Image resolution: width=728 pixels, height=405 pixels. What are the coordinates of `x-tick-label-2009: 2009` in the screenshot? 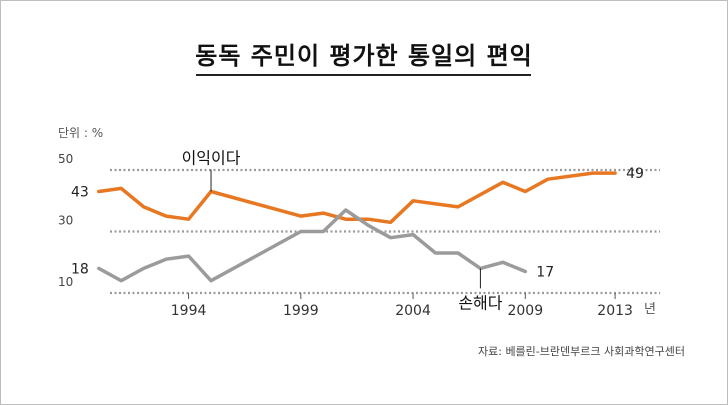 It's located at (525, 311).